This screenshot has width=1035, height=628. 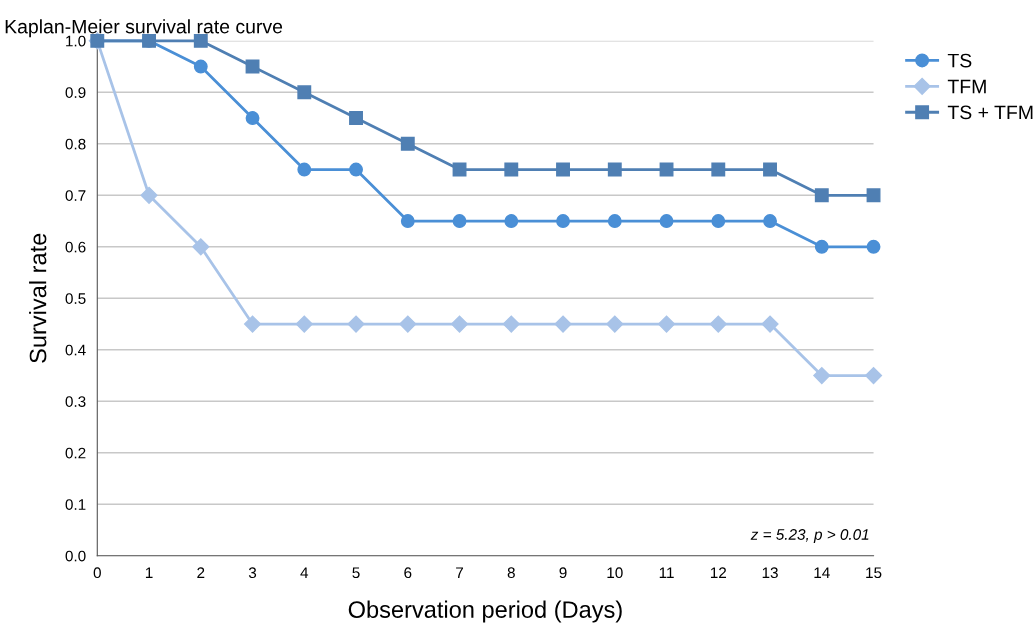 I want to click on annotation: z = 5.23, p > 0.01, so click(x=809, y=536).